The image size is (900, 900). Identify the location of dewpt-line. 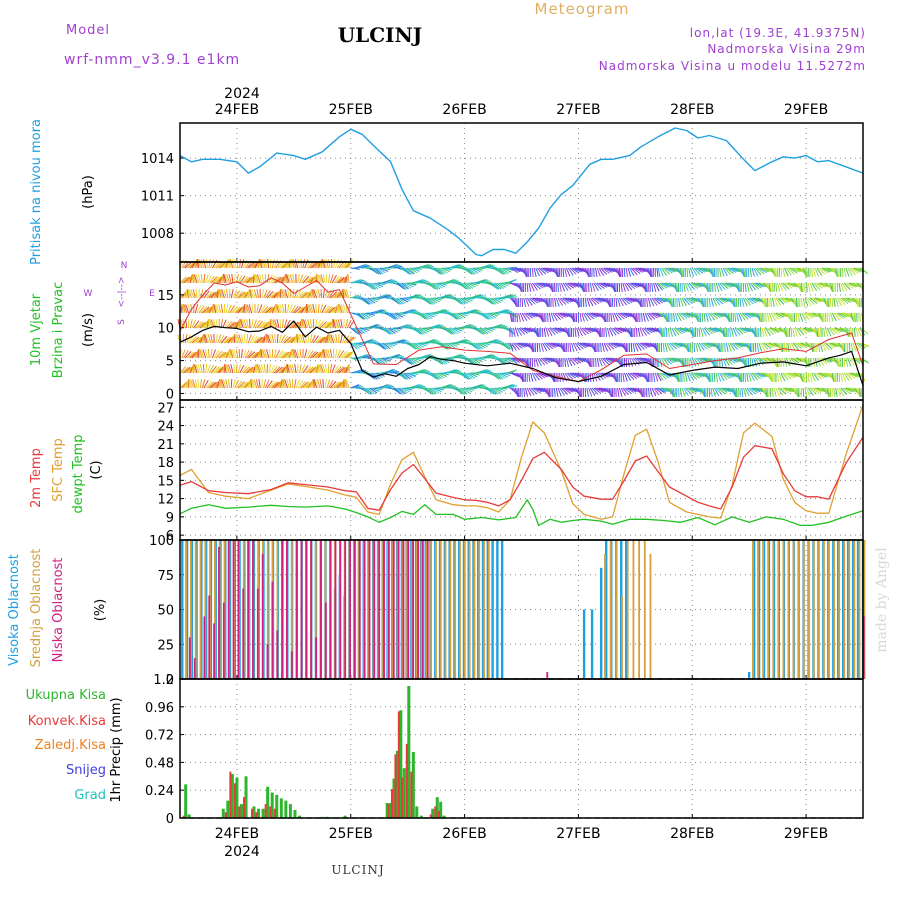
(521, 513).